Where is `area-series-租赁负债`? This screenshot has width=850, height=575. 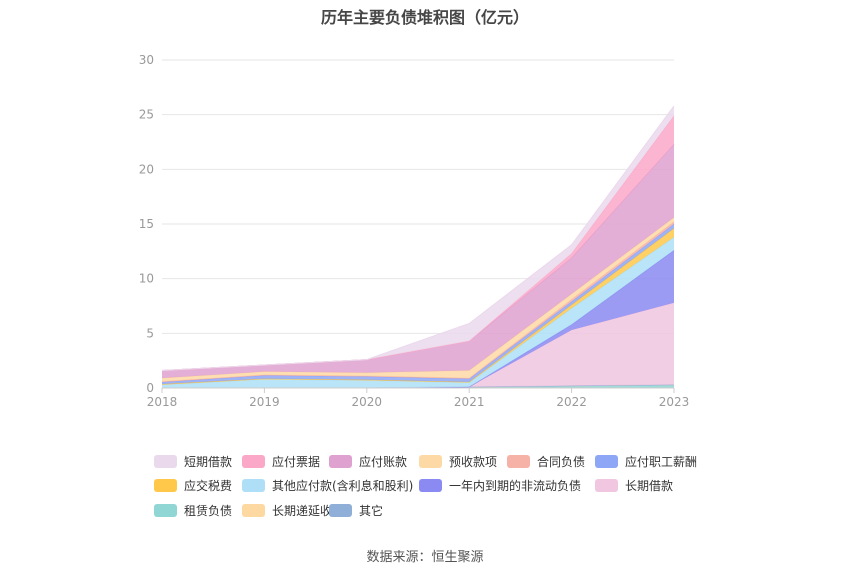
area-series-租赁负债 is located at coordinates (418, 386).